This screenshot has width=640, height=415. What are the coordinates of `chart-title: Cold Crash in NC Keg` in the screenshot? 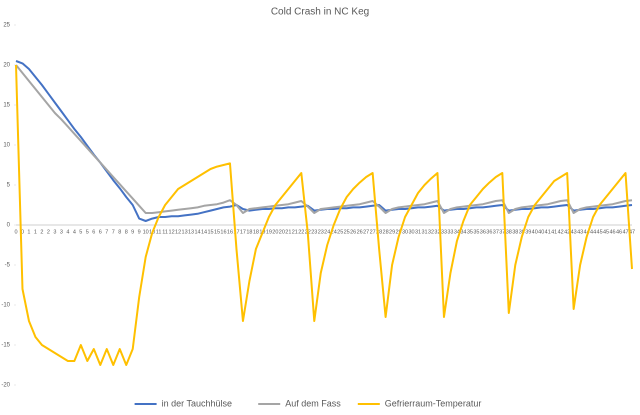 It's located at (320, 12).